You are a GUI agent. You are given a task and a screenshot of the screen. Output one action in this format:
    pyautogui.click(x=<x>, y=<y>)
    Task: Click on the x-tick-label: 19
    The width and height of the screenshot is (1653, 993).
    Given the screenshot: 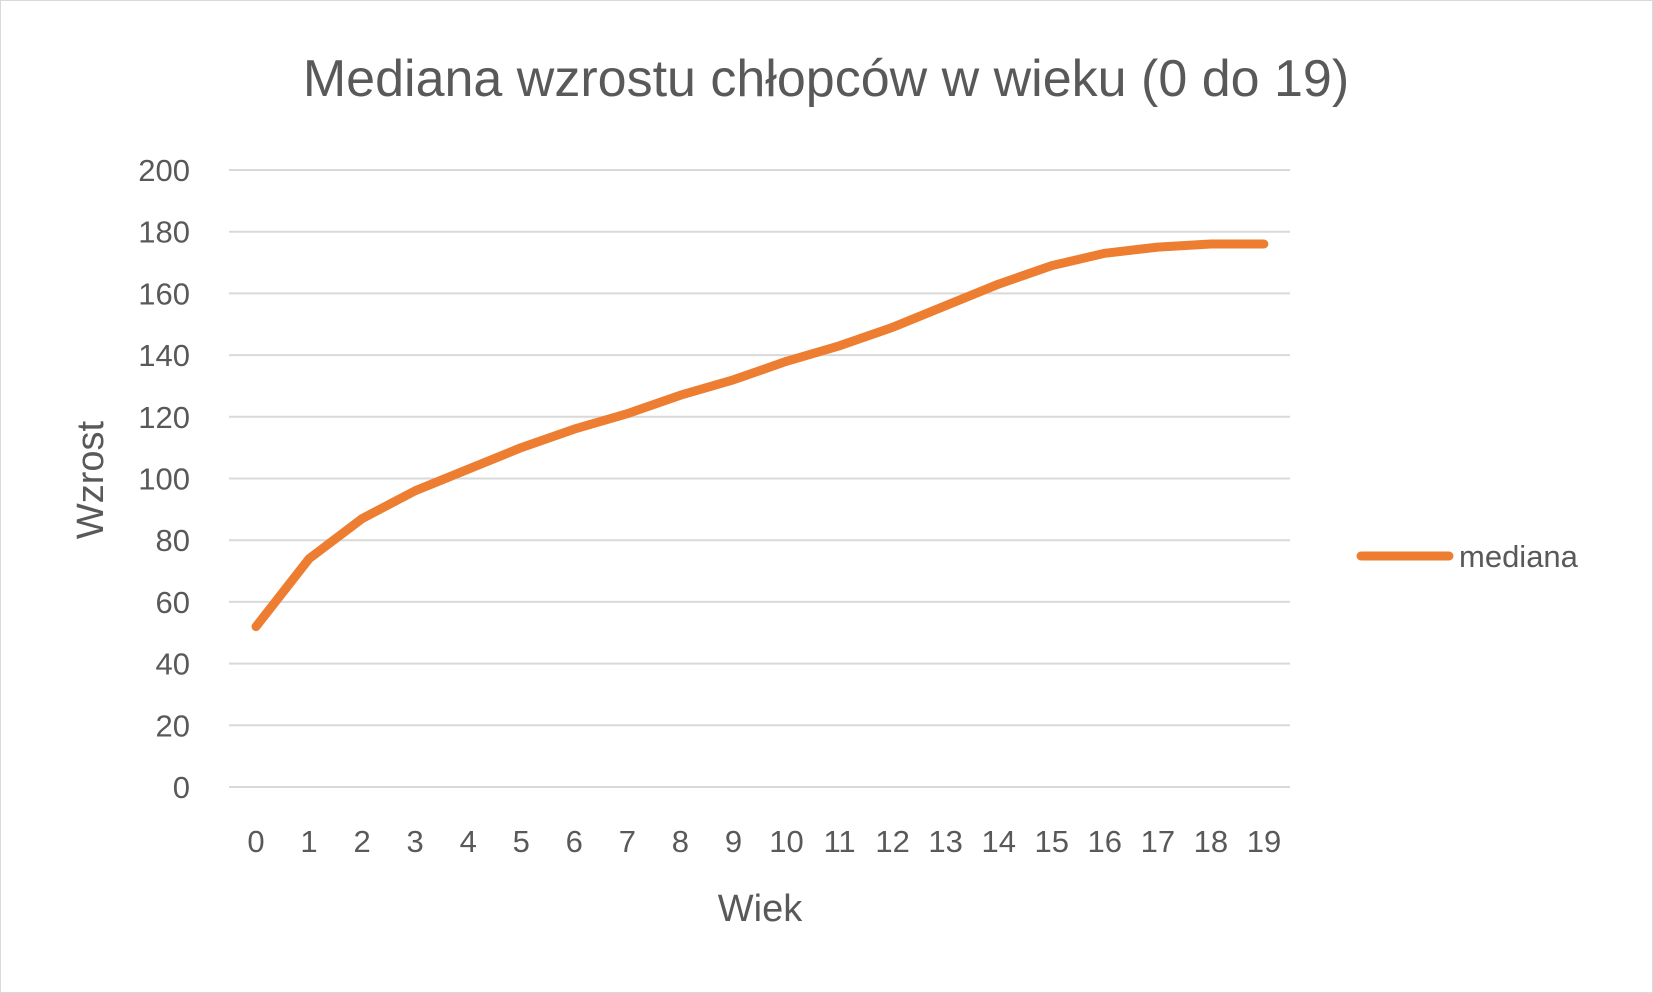 What is the action you would take?
    pyautogui.click(x=1264, y=841)
    